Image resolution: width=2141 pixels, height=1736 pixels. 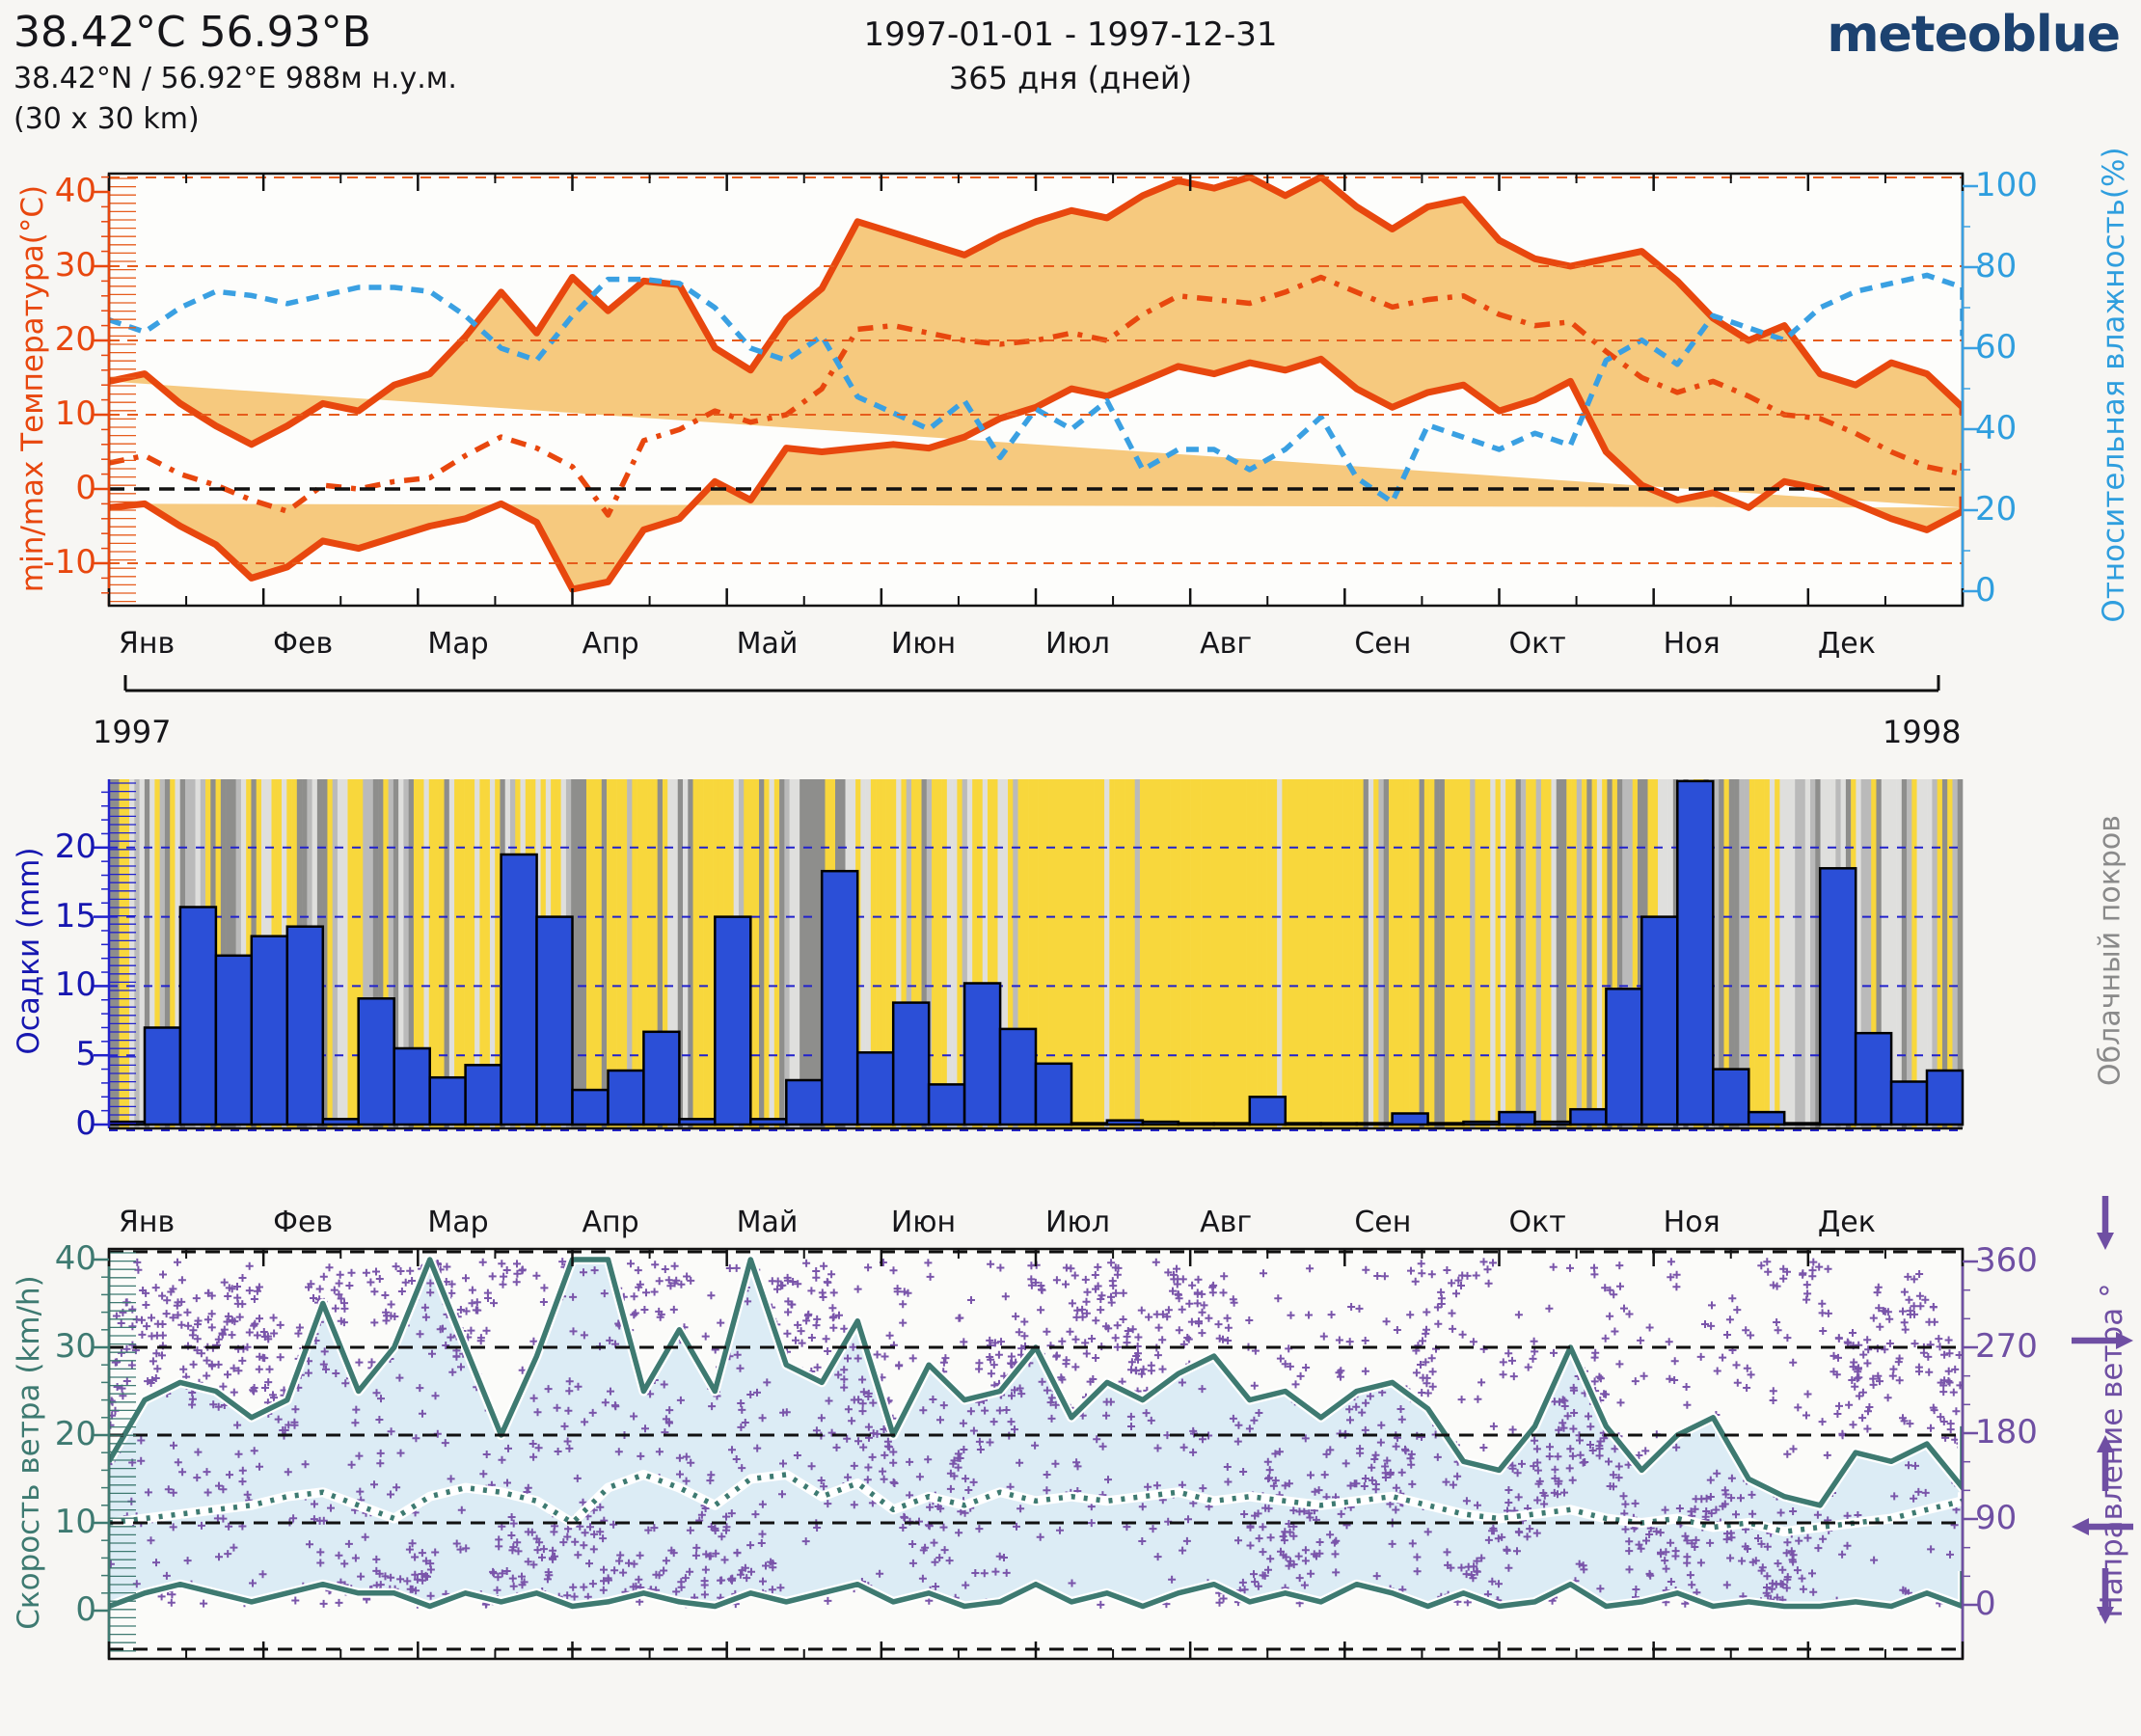 I want to click on temp-tick-label: -10, so click(x=69, y=562).